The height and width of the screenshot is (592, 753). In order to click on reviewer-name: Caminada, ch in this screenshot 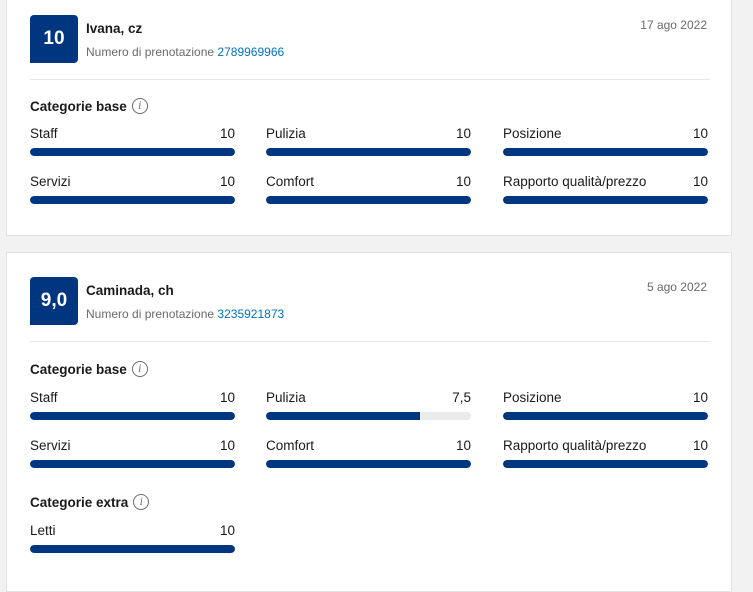, I will do `click(130, 290)`.